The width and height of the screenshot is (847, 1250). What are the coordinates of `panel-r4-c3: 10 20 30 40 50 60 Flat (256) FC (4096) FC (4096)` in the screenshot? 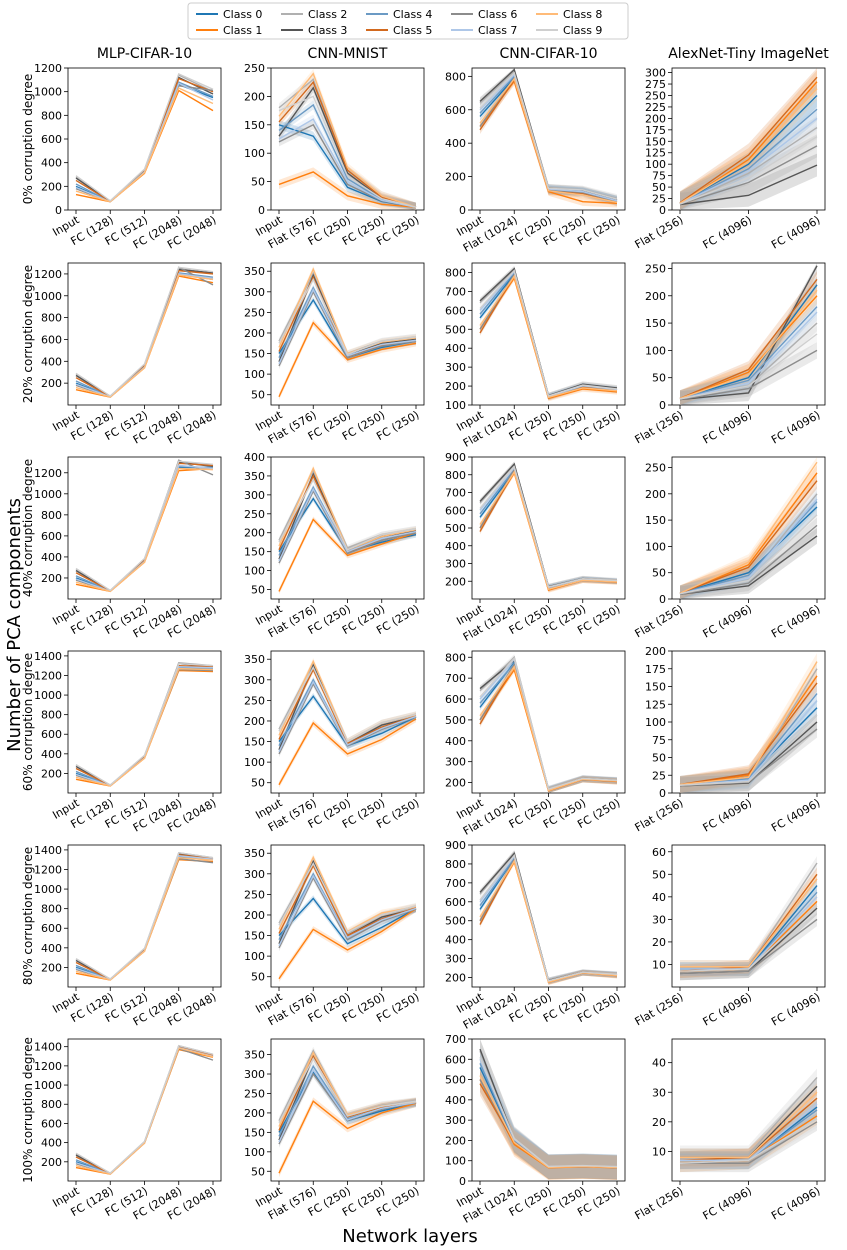 It's located at (729, 936).